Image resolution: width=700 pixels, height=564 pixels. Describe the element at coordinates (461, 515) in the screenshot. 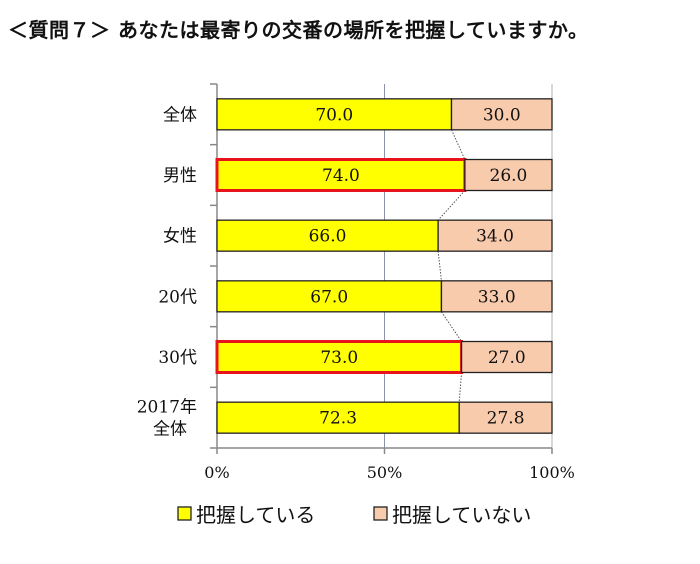

I see `legend-label: 把握していない` at that location.